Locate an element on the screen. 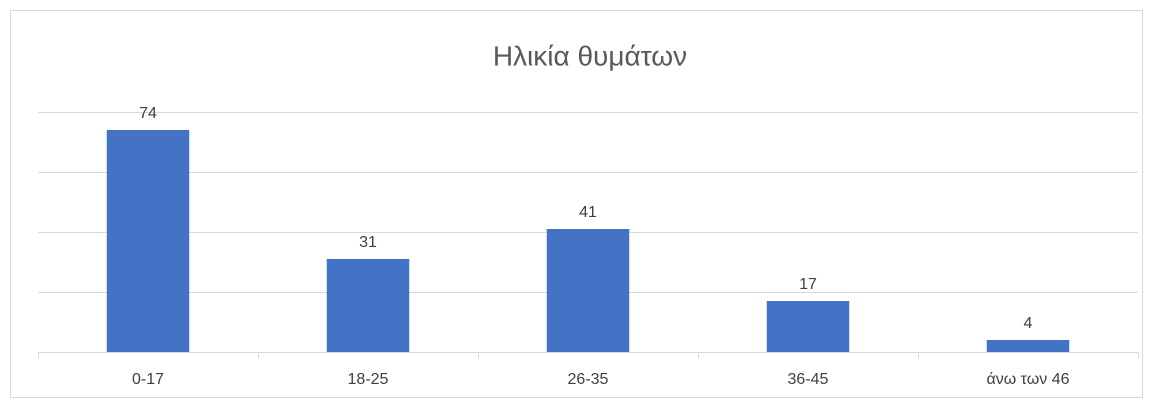  data-label: 41 is located at coordinates (588, 212).